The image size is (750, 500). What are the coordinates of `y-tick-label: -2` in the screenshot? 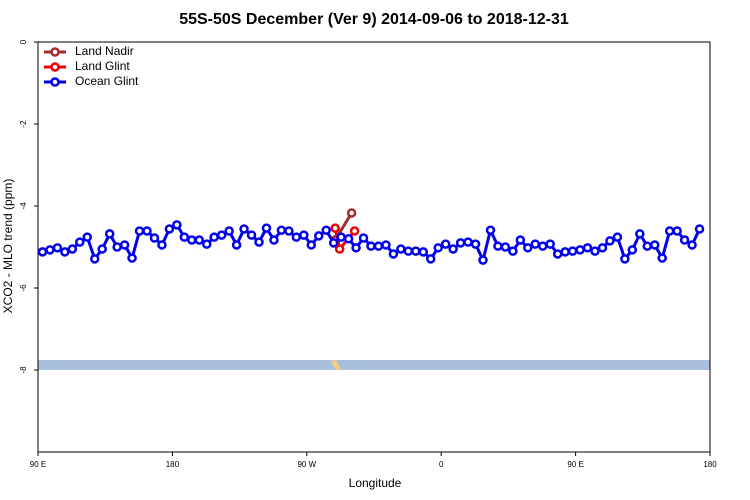 It's located at (23, 124).